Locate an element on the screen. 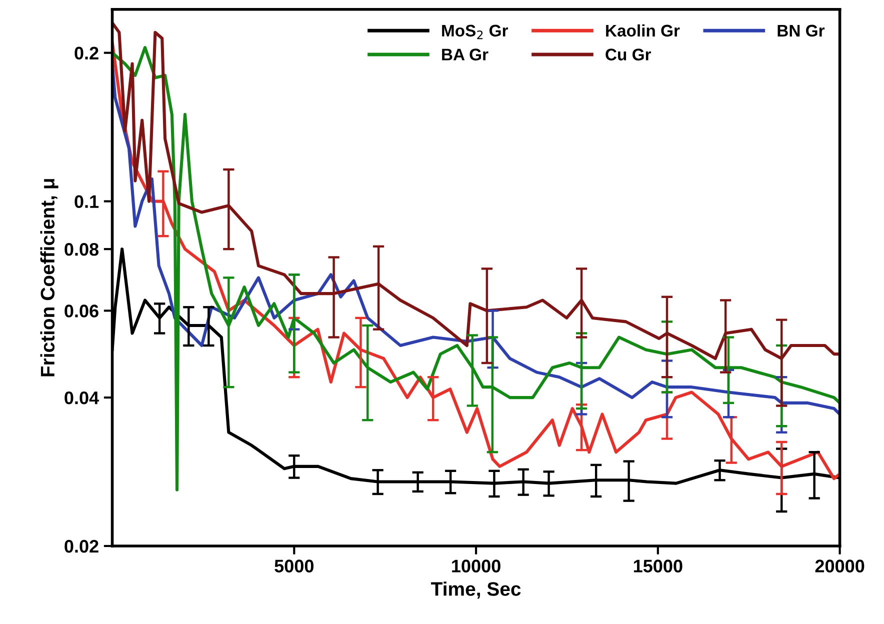 This screenshot has width=884, height=624. x-tick-label: 20000 is located at coordinates (839, 566).